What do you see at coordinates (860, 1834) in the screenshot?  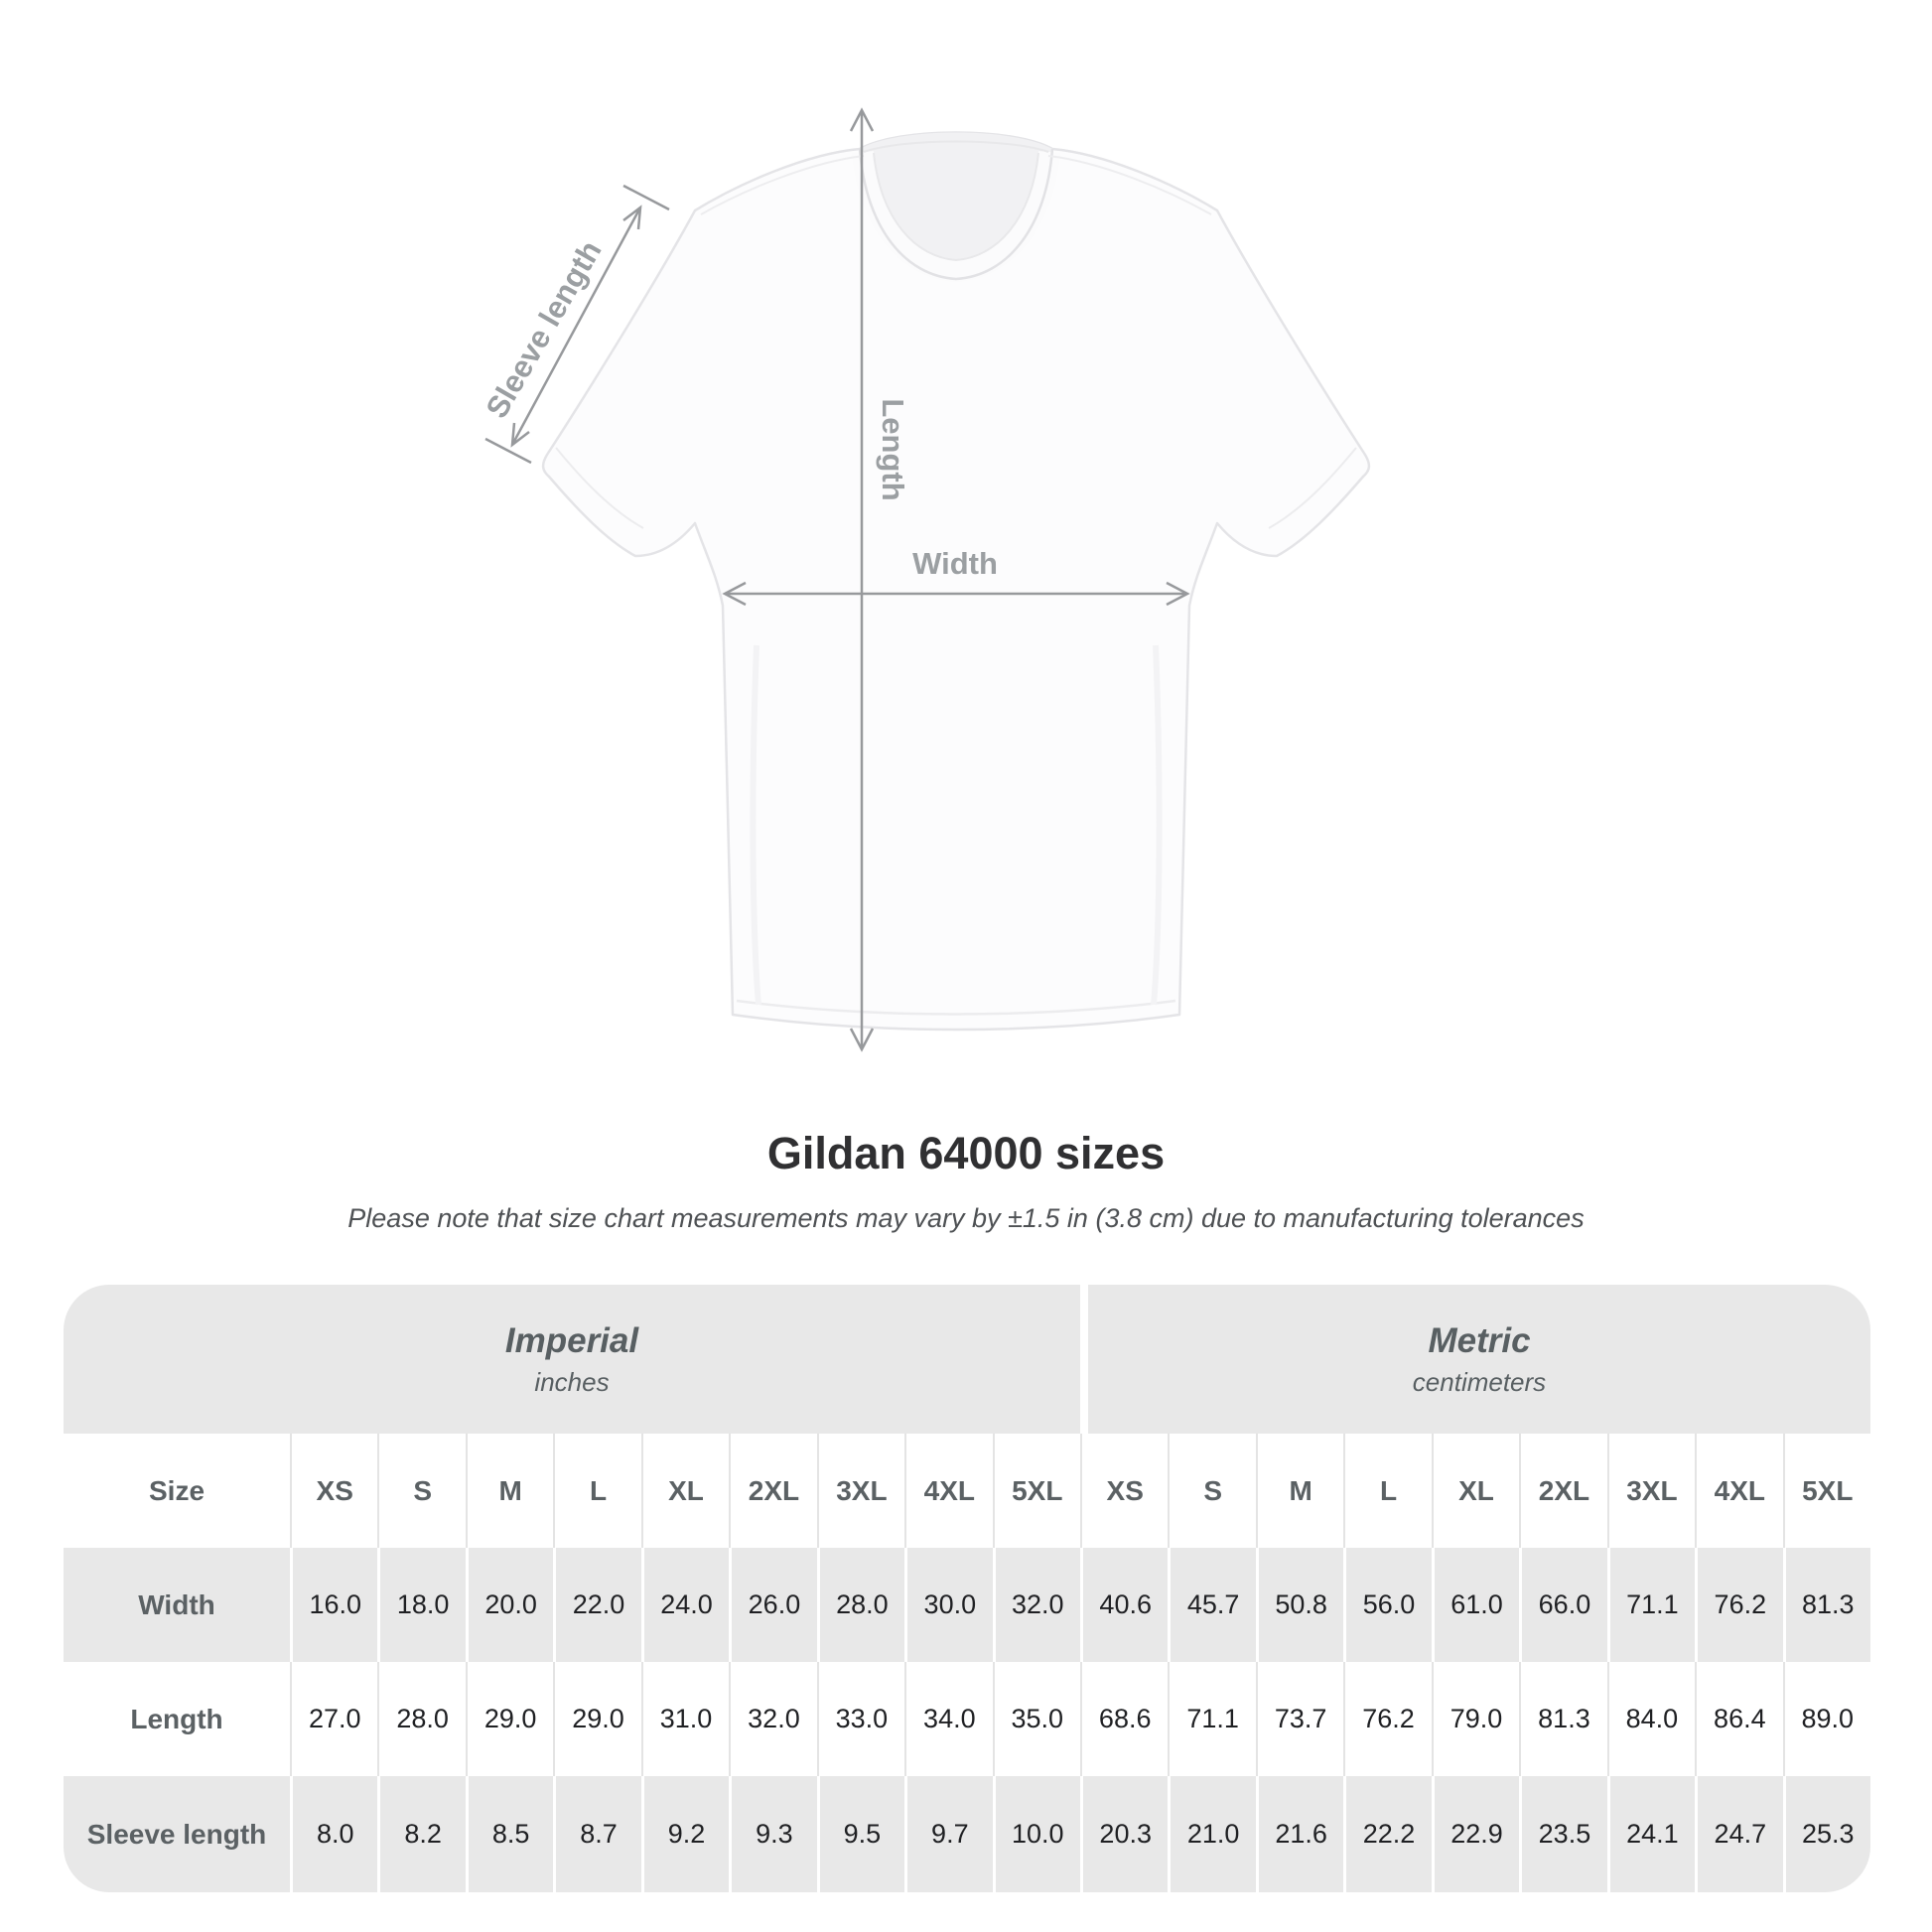 I see `sleeve-imperial-3xl: 9.5` at bounding box center [860, 1834].